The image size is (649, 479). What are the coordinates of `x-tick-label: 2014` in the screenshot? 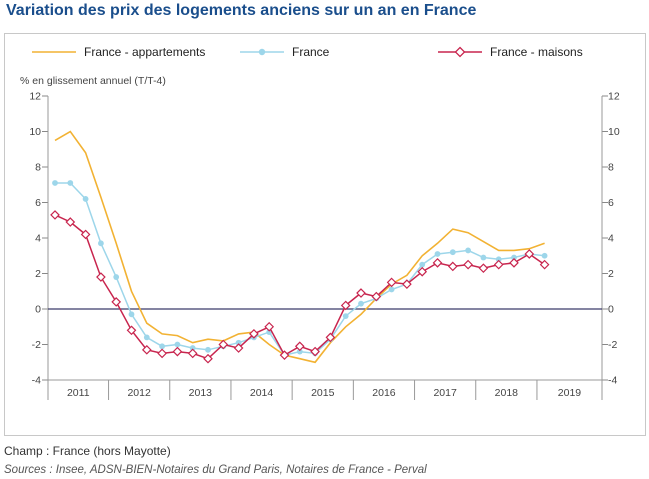 It's located at (262, 393).